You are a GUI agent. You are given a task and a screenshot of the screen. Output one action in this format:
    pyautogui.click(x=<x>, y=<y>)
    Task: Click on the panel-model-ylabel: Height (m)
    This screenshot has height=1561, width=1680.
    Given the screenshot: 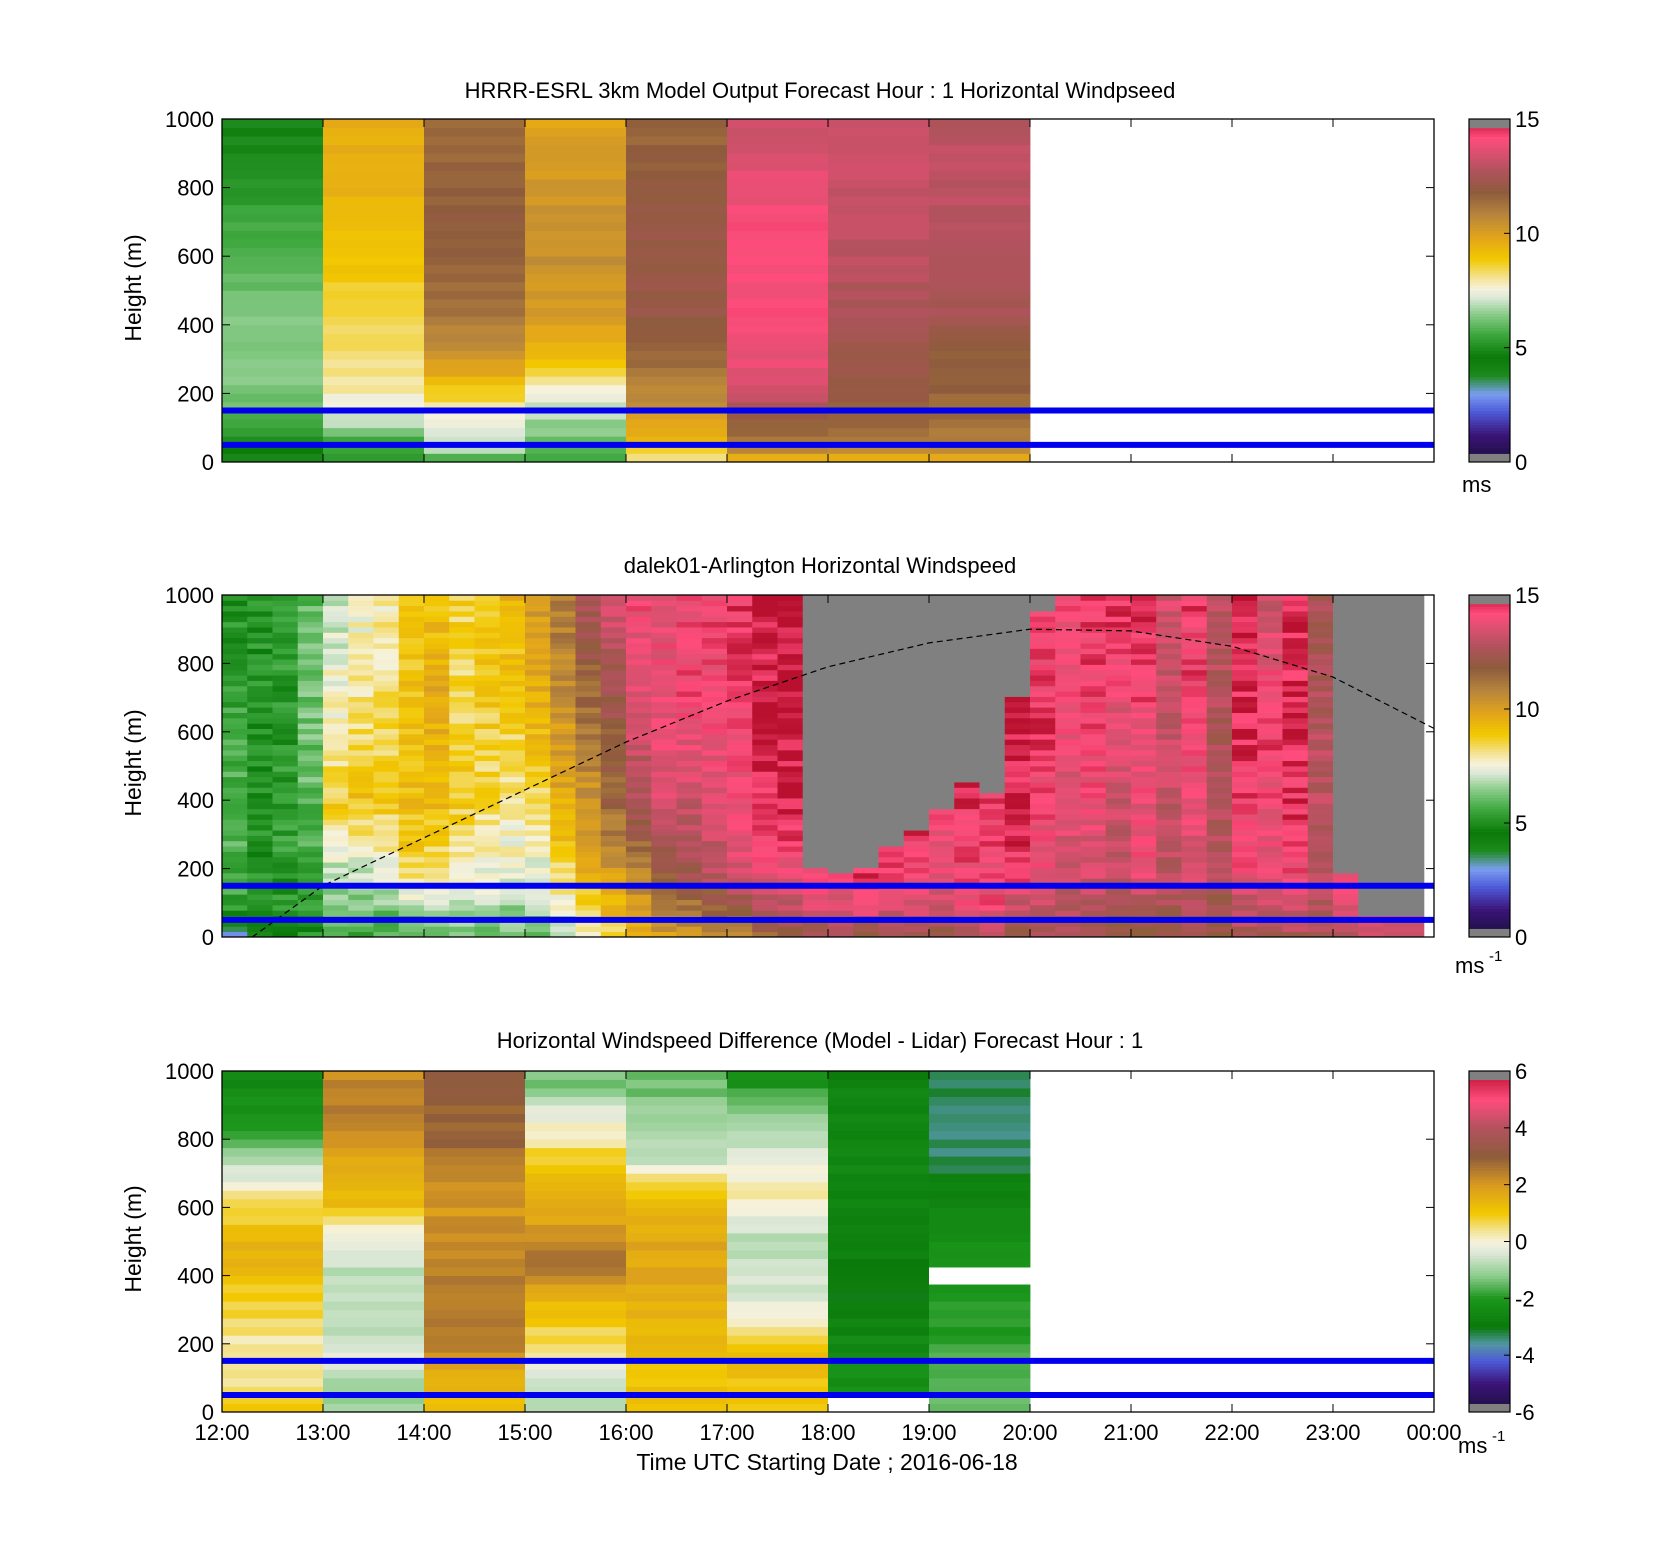 What is the action you would take?
    pyautogui.click(x=133, y=287)
    